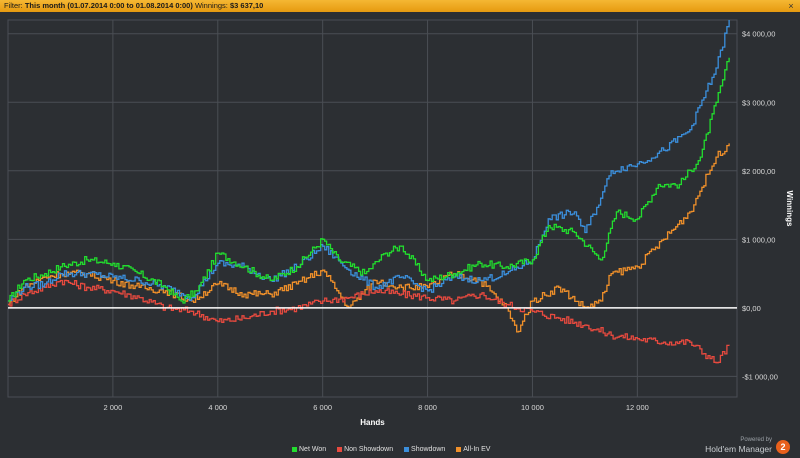 This screenshot has width=800, height=458. What do you see at coordinates (246, 5) in the screenshot?
I see `winnings-value: $3 637,10` at bounding box center [246, 5].